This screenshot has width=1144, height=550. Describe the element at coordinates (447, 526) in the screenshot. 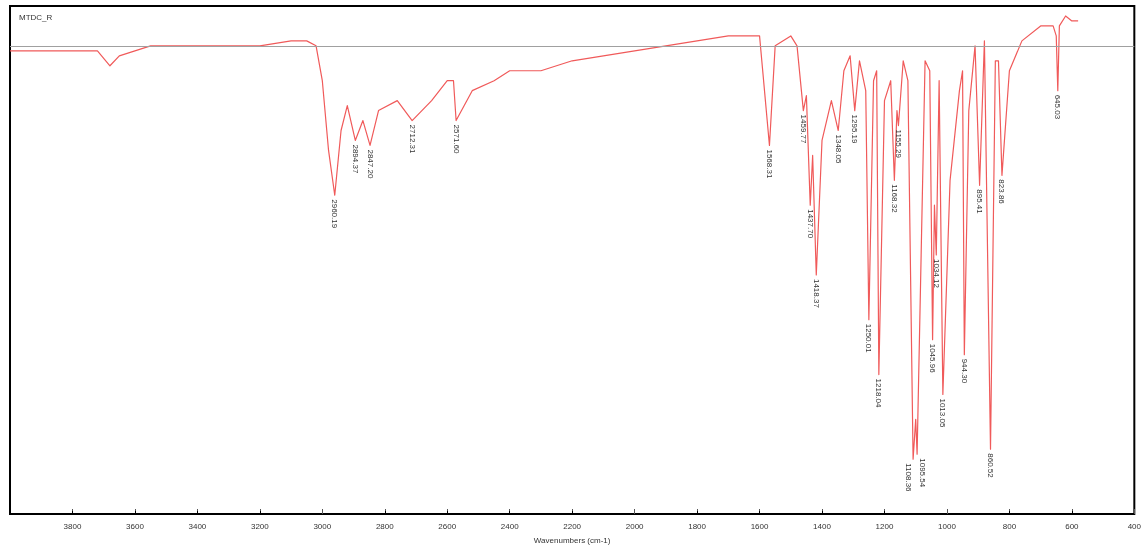

I see `x-tick-label: 2600` at that location.